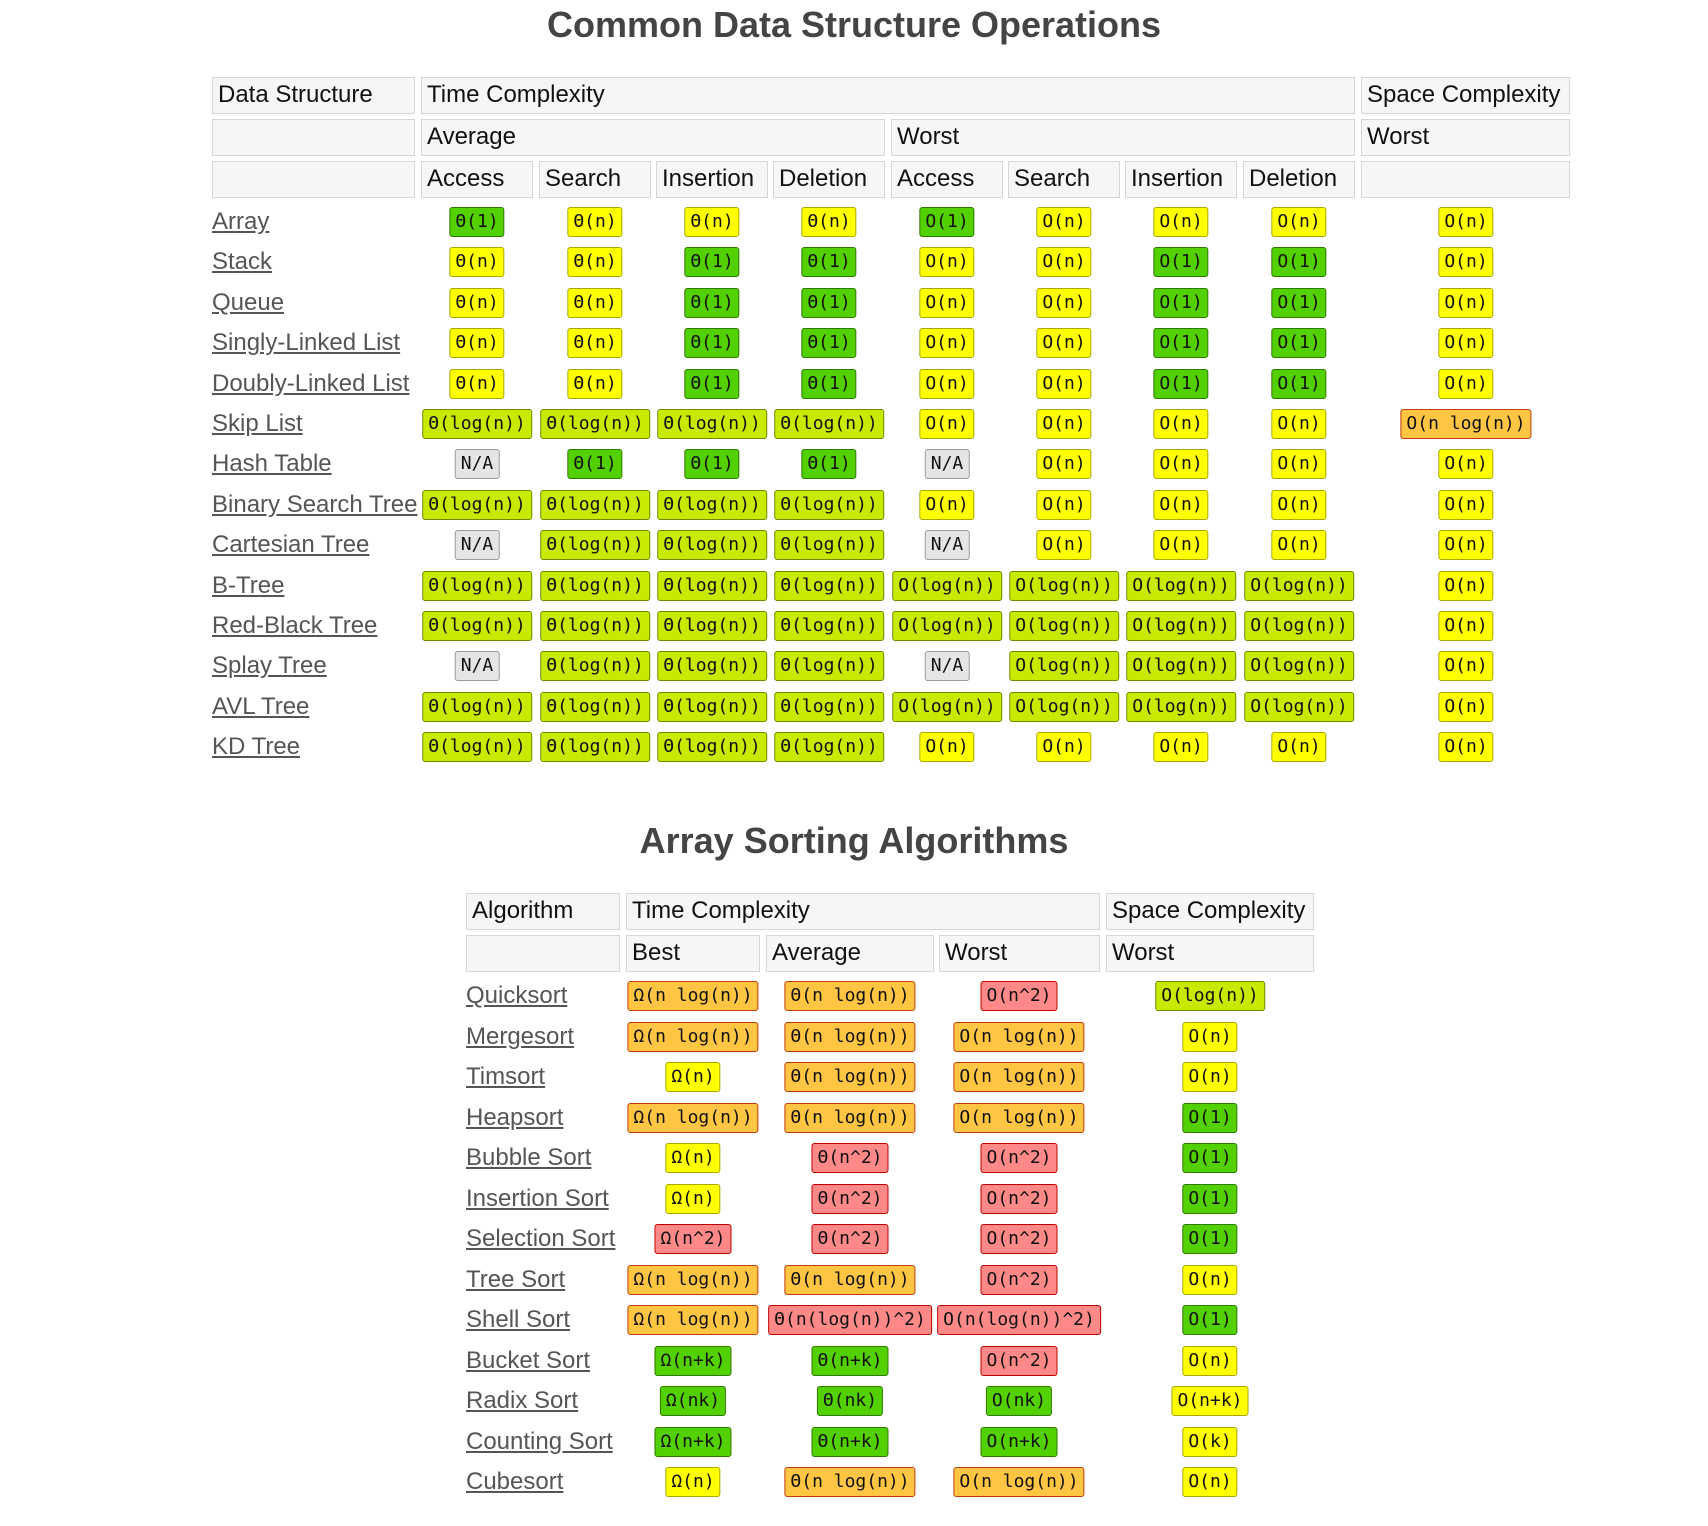 The height and width of the screenshot is (1526, 1708). Describe the element at coordinates (888, 95) in the screenshot. I see `ds-header-time-complexity: Time Complexity` at that location.